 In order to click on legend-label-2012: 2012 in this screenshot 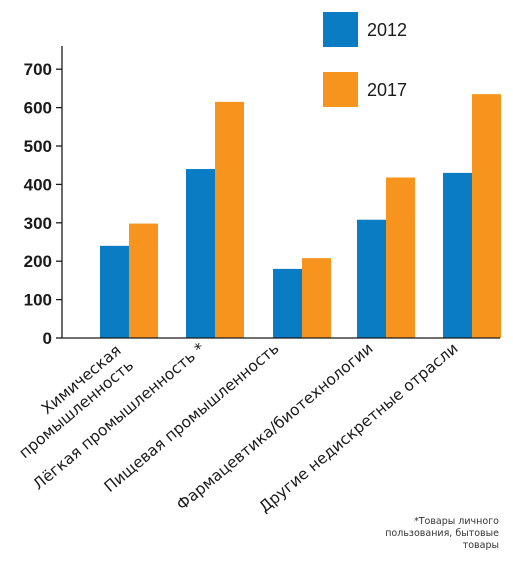, I will do `click(387, 30)`.